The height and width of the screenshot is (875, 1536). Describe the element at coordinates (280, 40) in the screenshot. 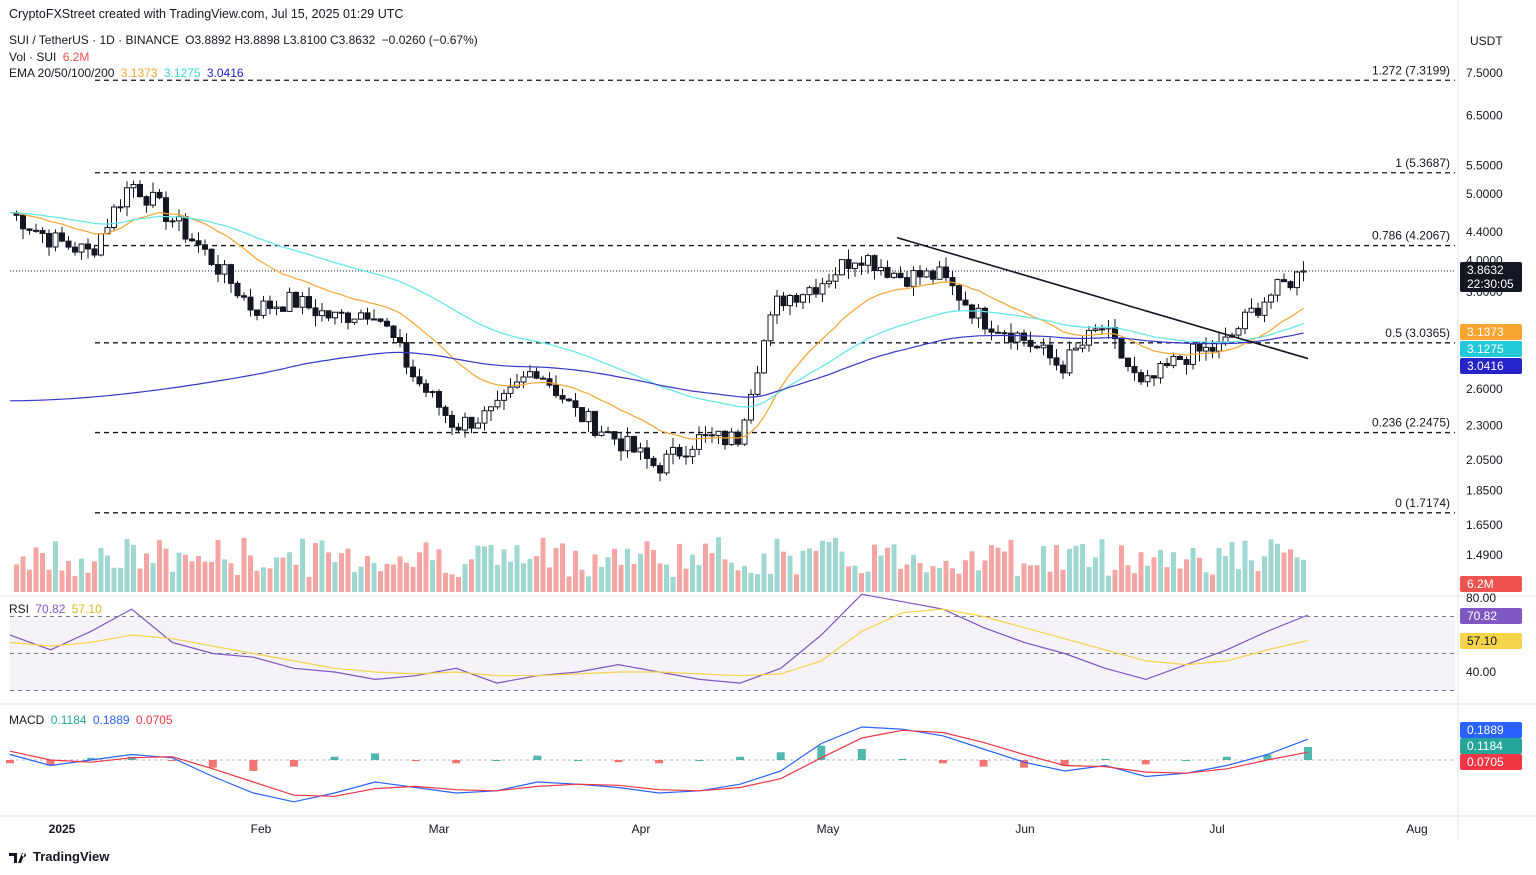

I see `ohlc-values: O3.8892 H3.8898 L3.8100 C3.8632` at that location.